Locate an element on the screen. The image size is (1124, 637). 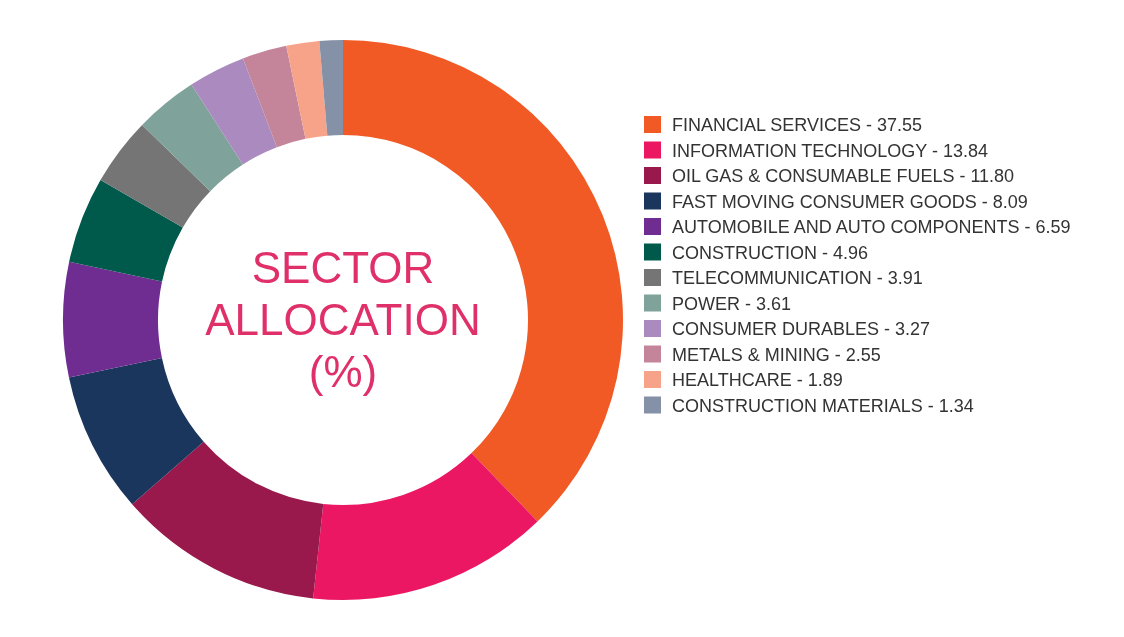
legend-label: TELECOMMUNICATION - 3.91 is located at coordinates (797, 278).